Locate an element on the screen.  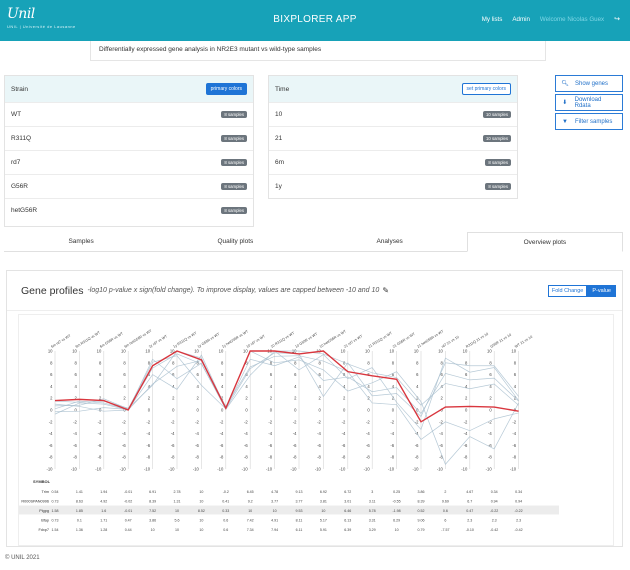
table-cell: 1.31 is located at coordinates (177, 502).